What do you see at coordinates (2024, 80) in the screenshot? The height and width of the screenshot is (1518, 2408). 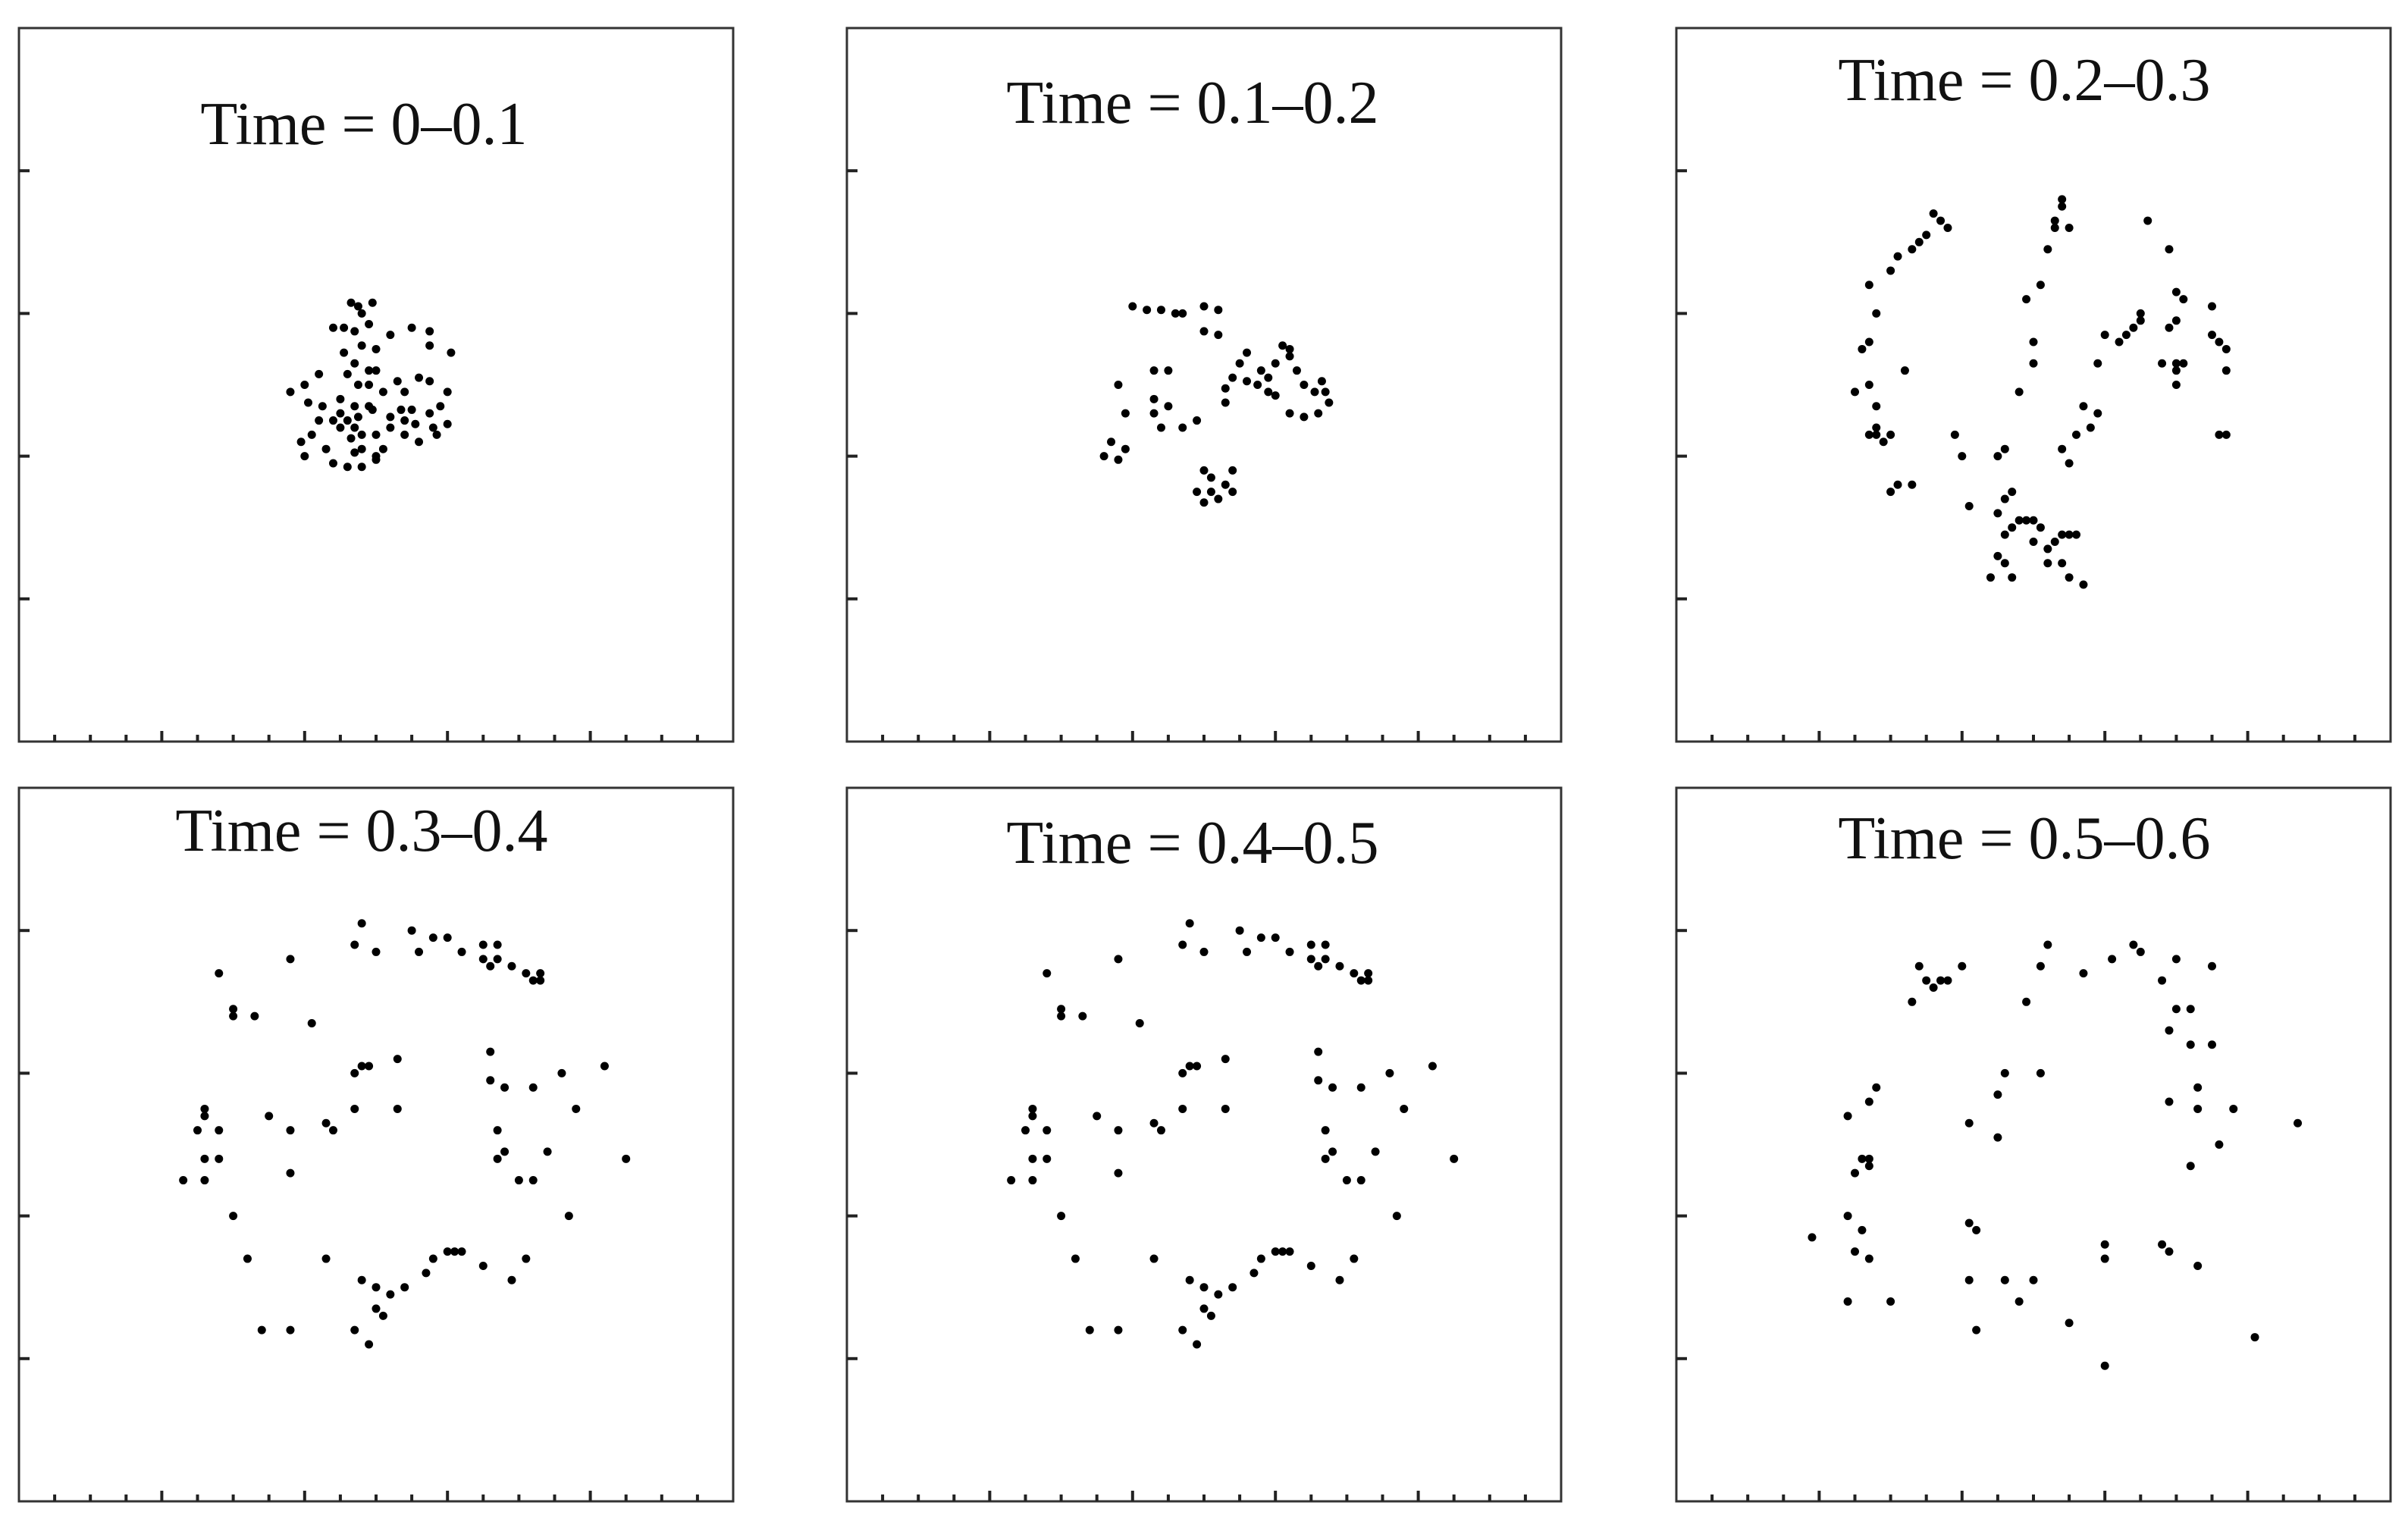 I see `panel-3-title: Time = 0.2–0.3` at bounding box center [2024, 80].